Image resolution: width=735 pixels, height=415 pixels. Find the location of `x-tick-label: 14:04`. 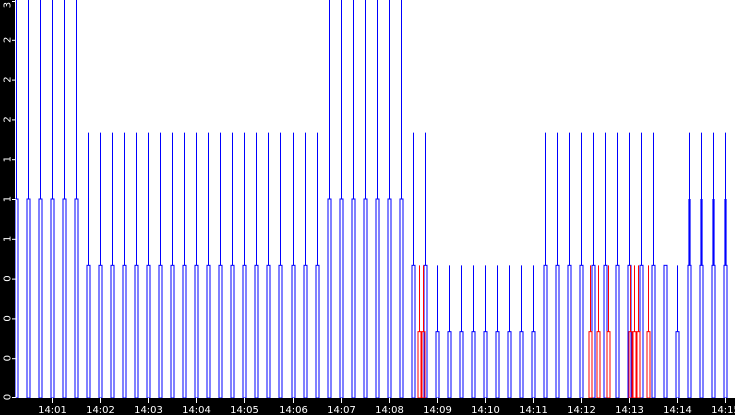

x-tick-label: 14:04 is located at coordinates (196, 410).